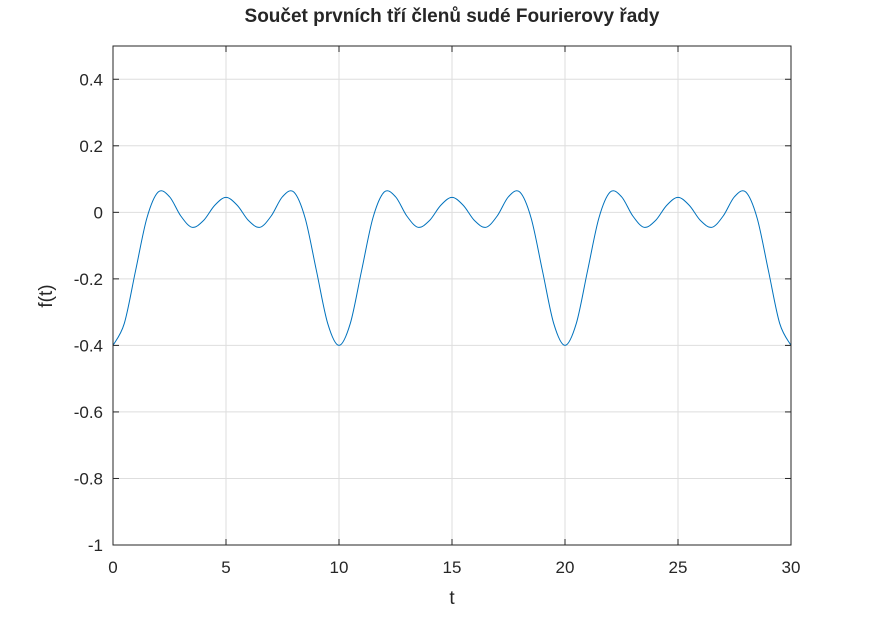  What do you see at coordinates (91, 146) in the screenshot?
I see `y-tick-label: 0.2` at bounding box center [91, 146].